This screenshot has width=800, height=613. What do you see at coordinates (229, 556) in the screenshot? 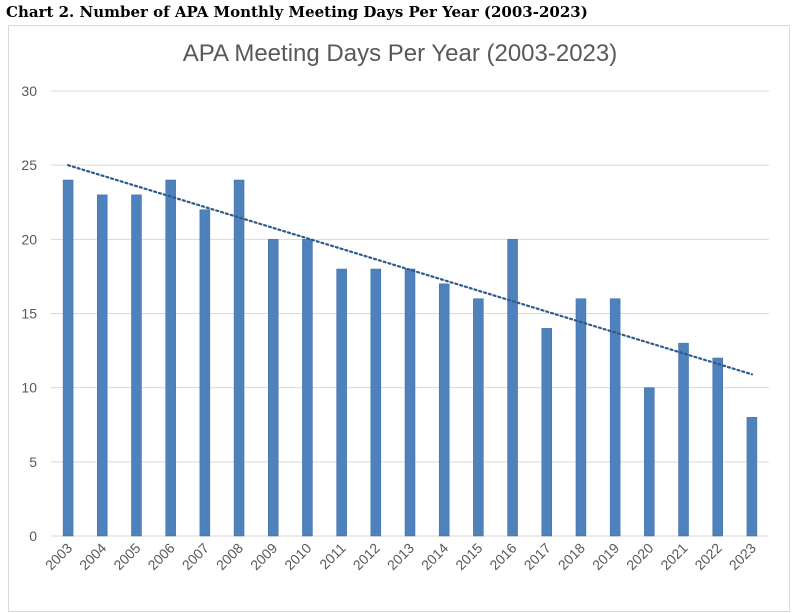
I see `x-tick-label: 2008` at bounding box center [229, 556].